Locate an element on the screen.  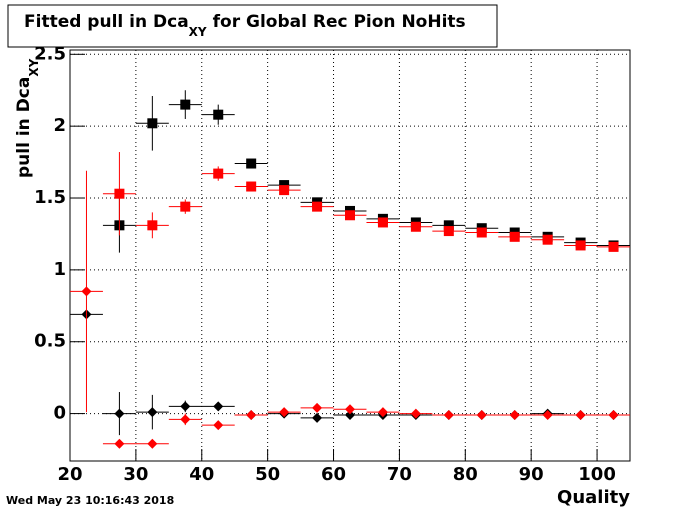
timestamp: Wed May 23 10:16:43 2018 is located at coordinates (90, 500).